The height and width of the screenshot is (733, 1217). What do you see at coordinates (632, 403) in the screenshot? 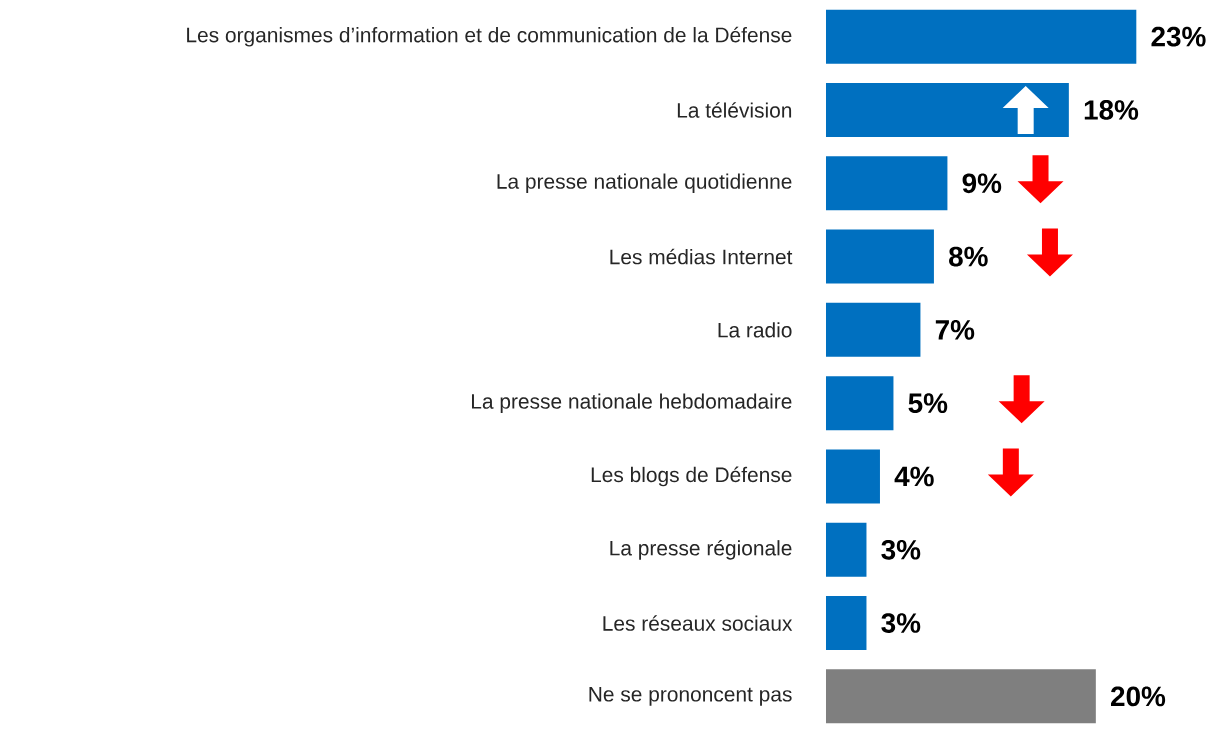
I see `y-tick-label: La presse nationale hebdomadaire` at bounding box center [632, 403].